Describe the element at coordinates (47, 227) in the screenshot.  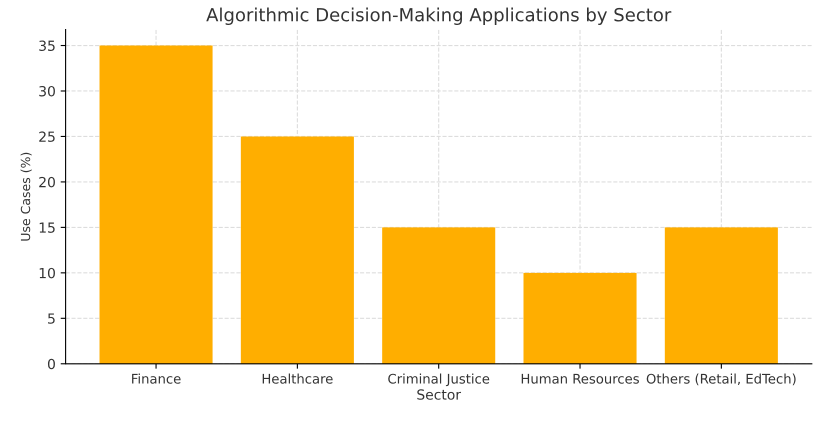
I see `y-tick-label: 15` at that location.